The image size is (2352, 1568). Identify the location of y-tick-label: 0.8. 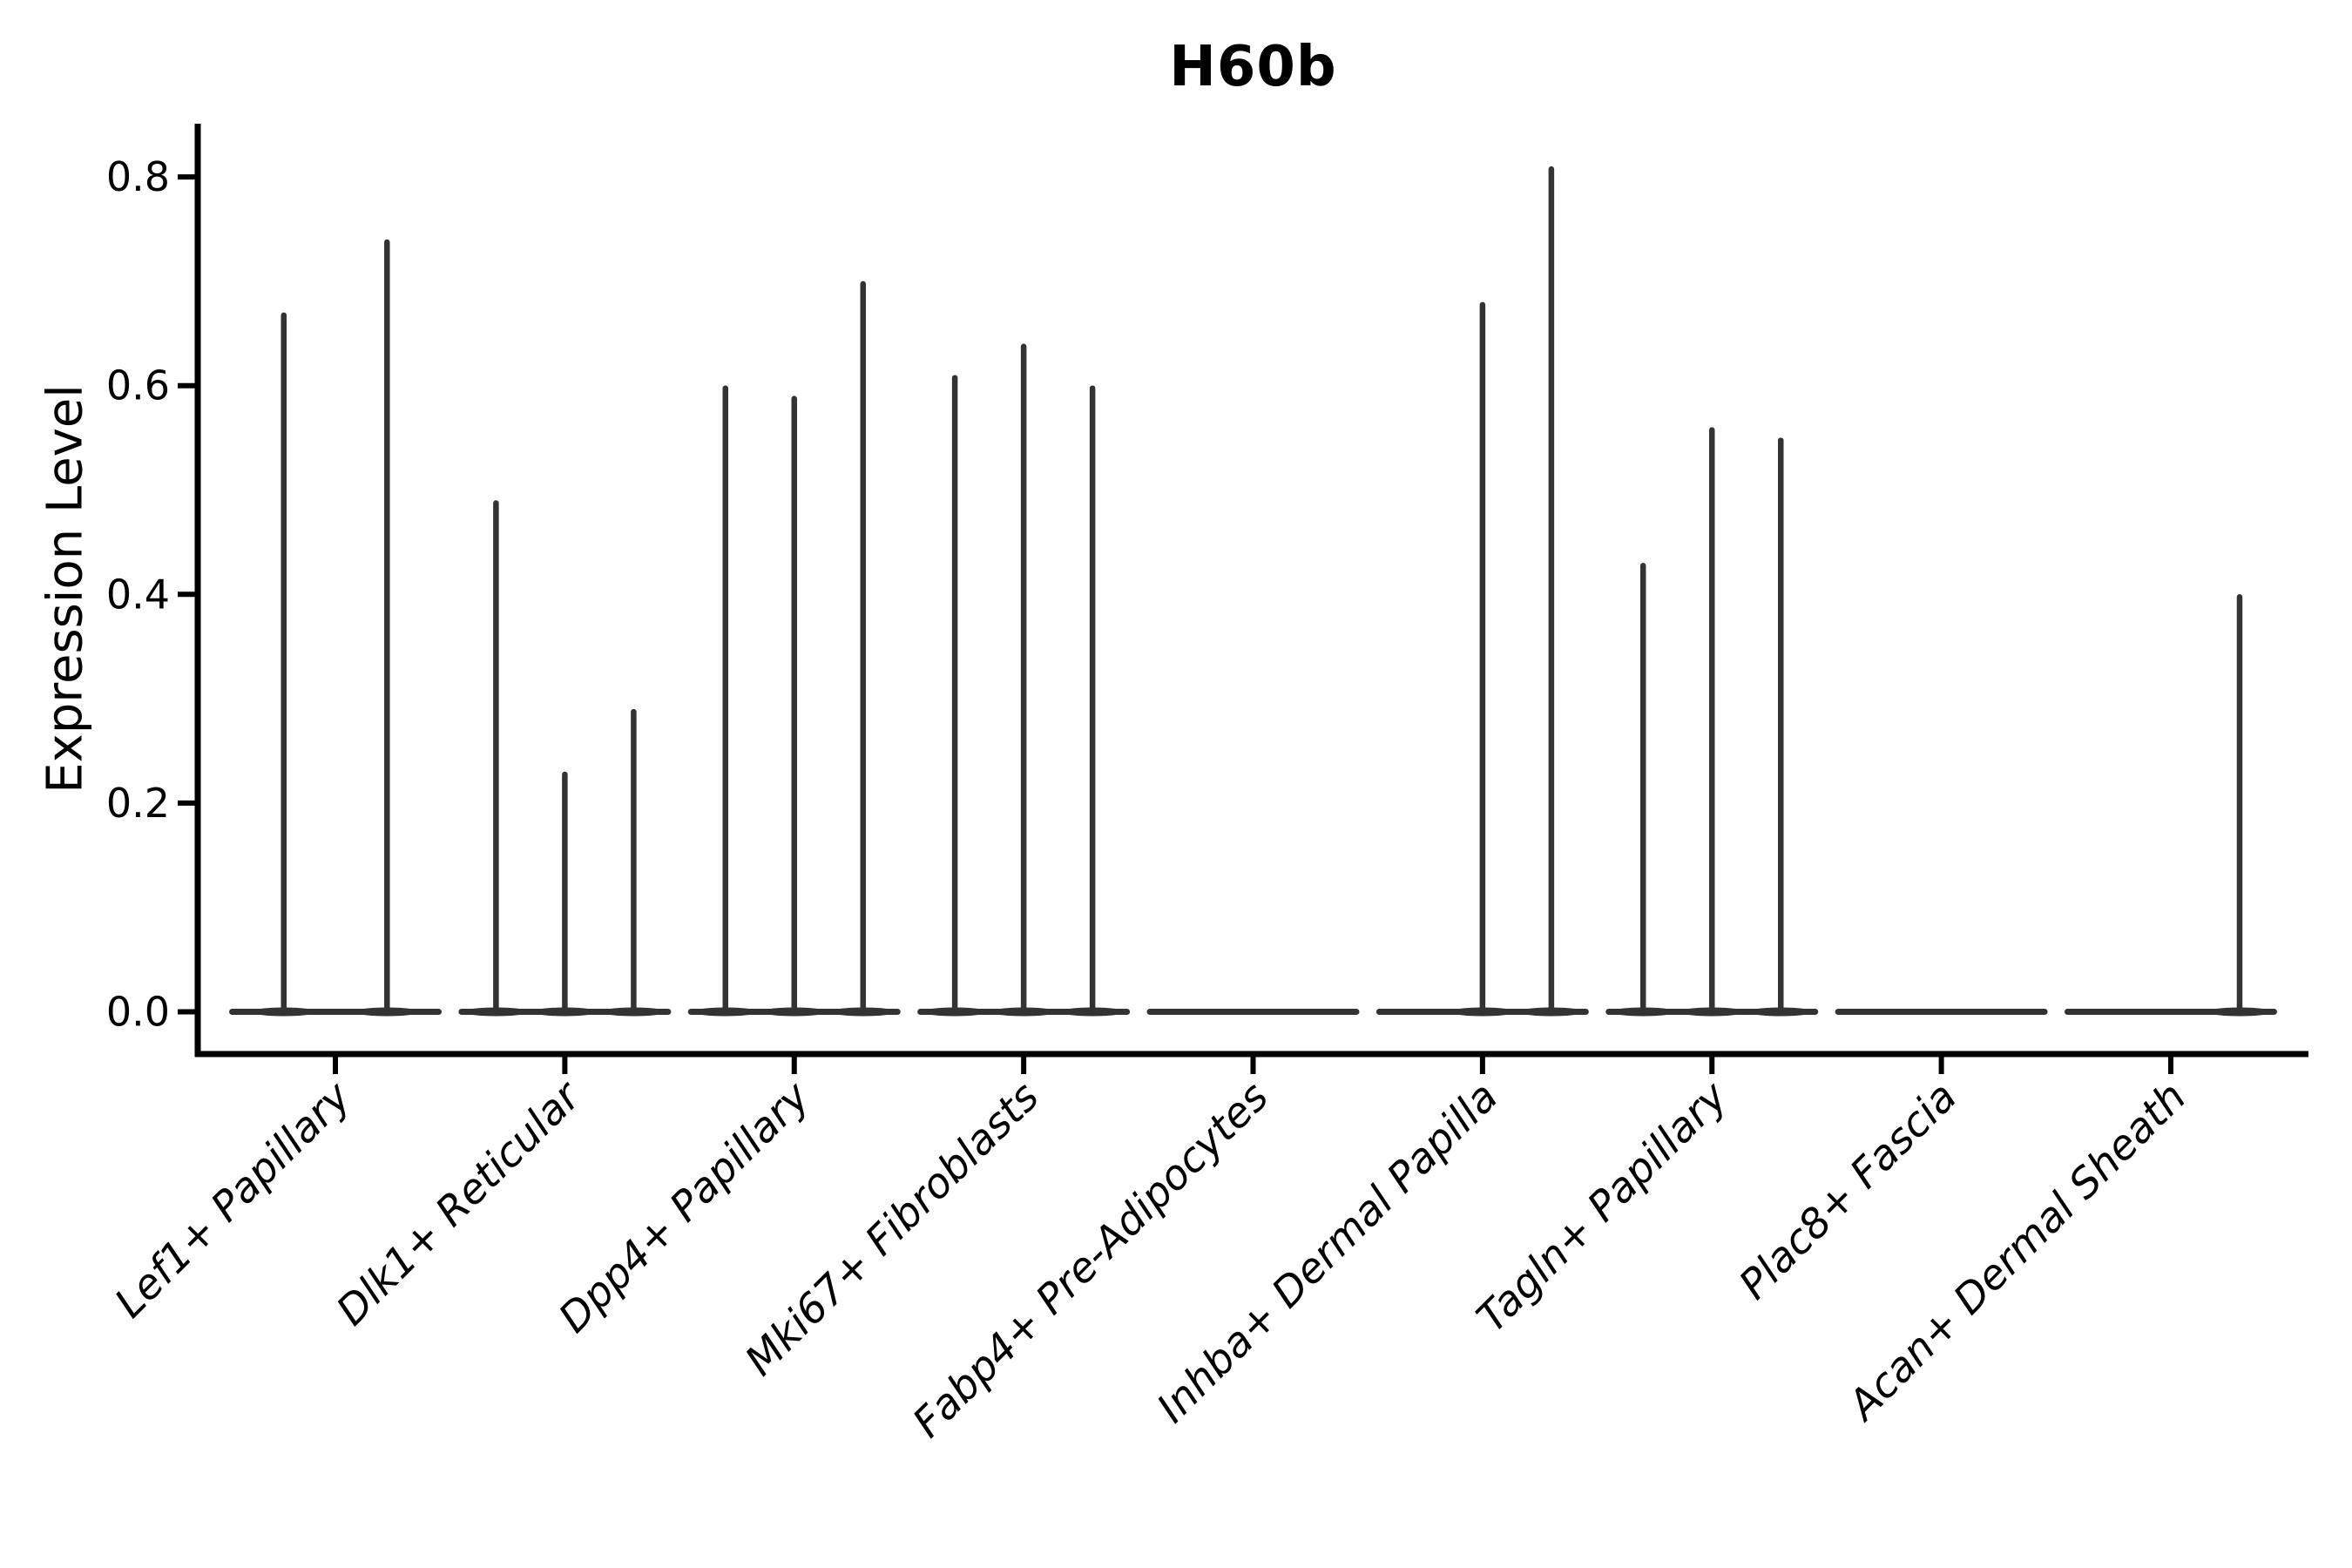
(138, 177).